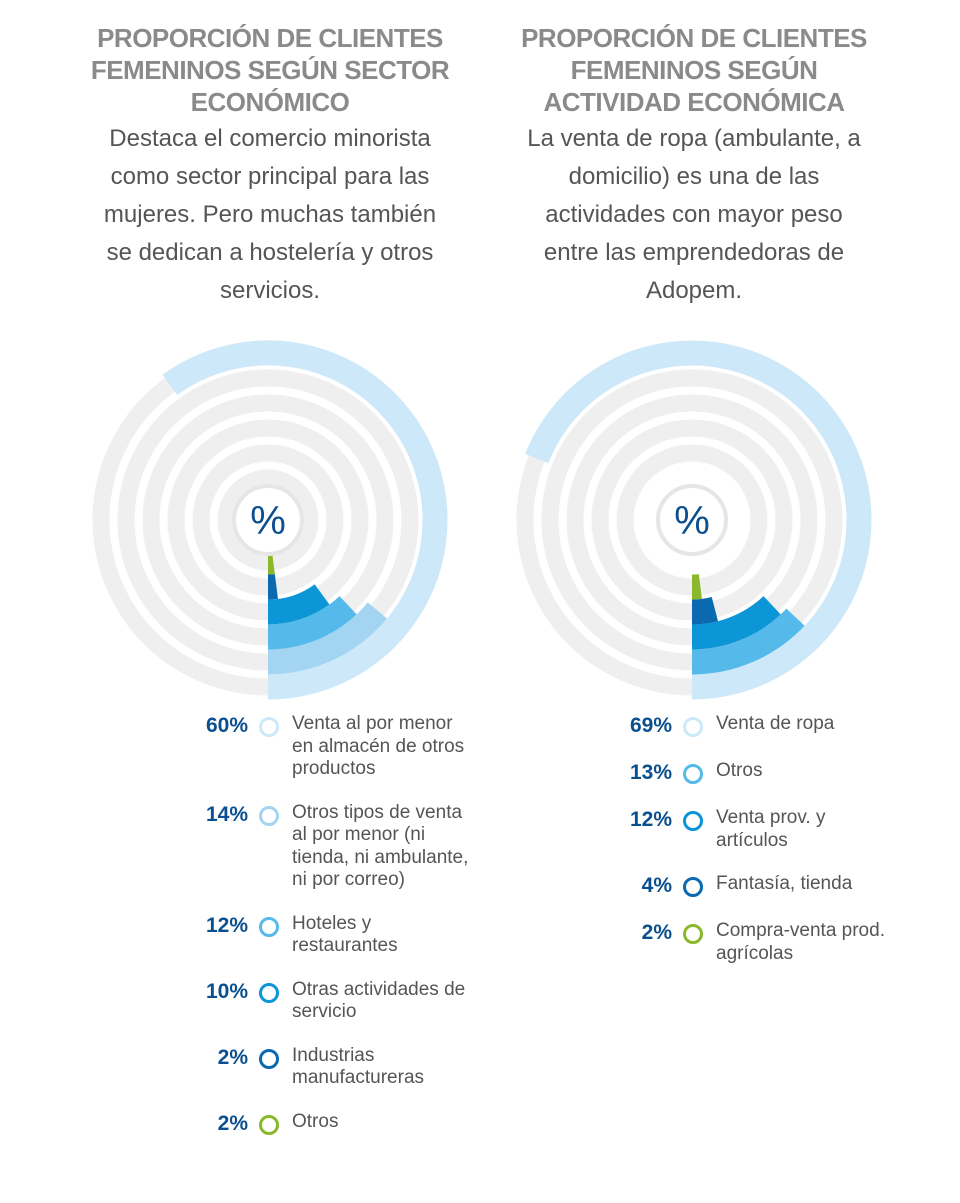  I want to click on legend-item: 2% Industrias manufactureras, so click(240, 1067).